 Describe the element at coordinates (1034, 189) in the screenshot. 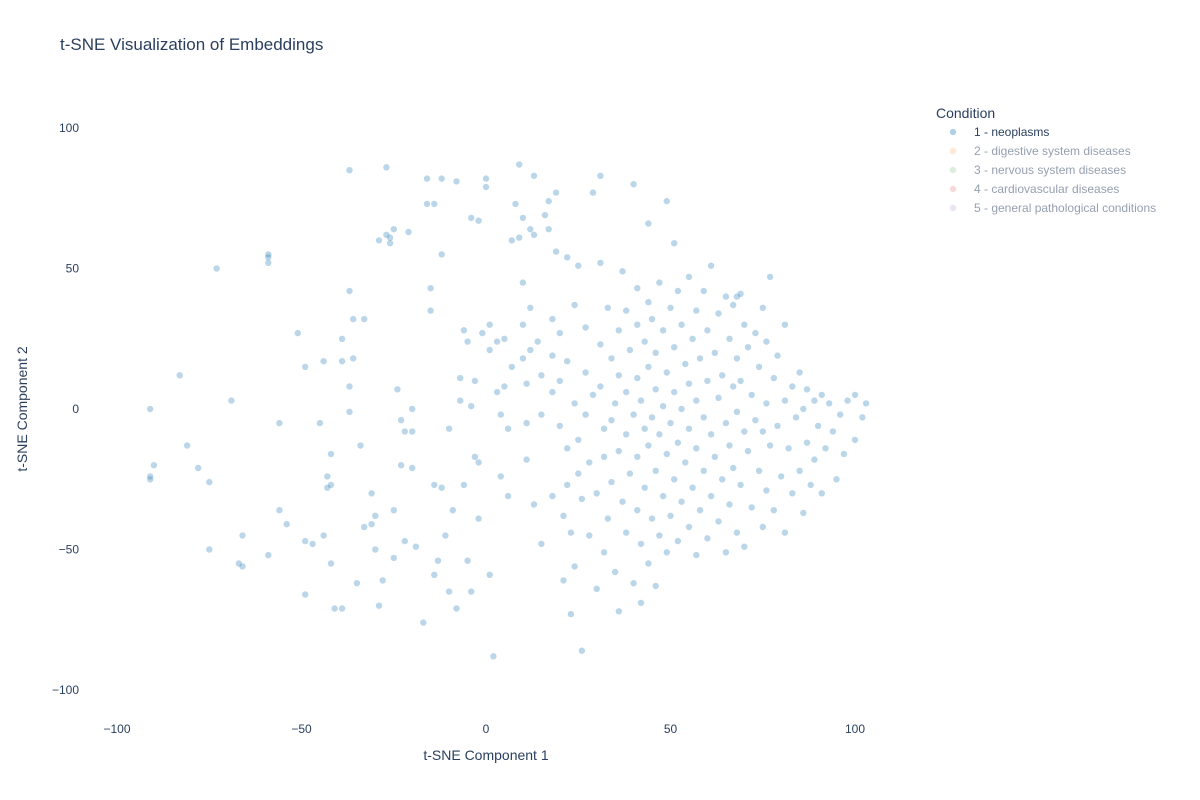

I see `legend-item-4: 4 - cardiovascular diseases` at that location.